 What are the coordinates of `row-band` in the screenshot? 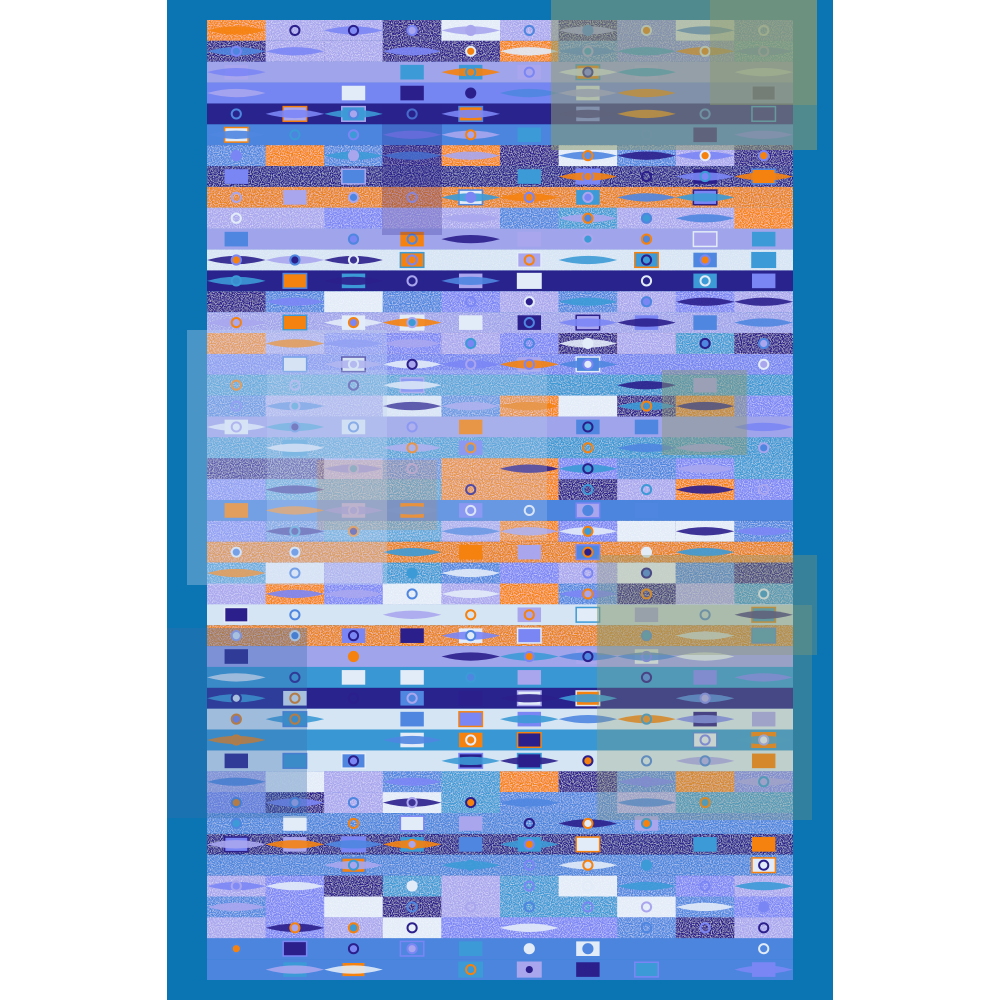 It's located at (500, 740).